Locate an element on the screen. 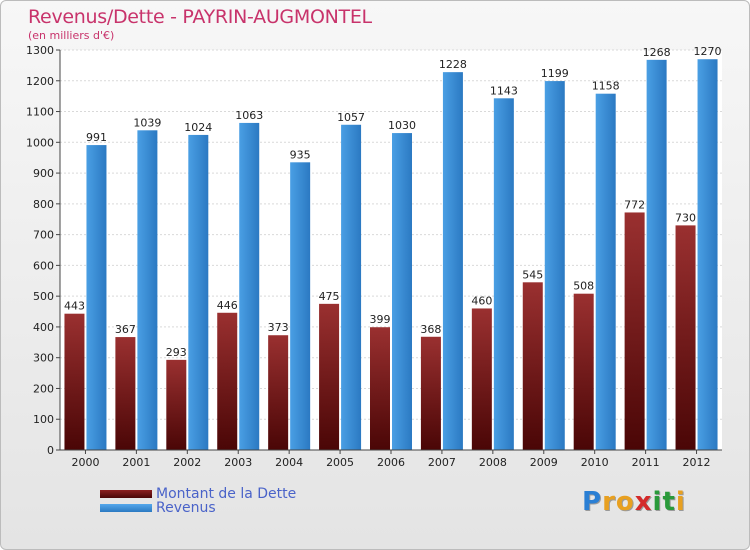 This screenshot has width=750, height=550. data-label-dette-2009: 545 is located at coordinates (532, 274).